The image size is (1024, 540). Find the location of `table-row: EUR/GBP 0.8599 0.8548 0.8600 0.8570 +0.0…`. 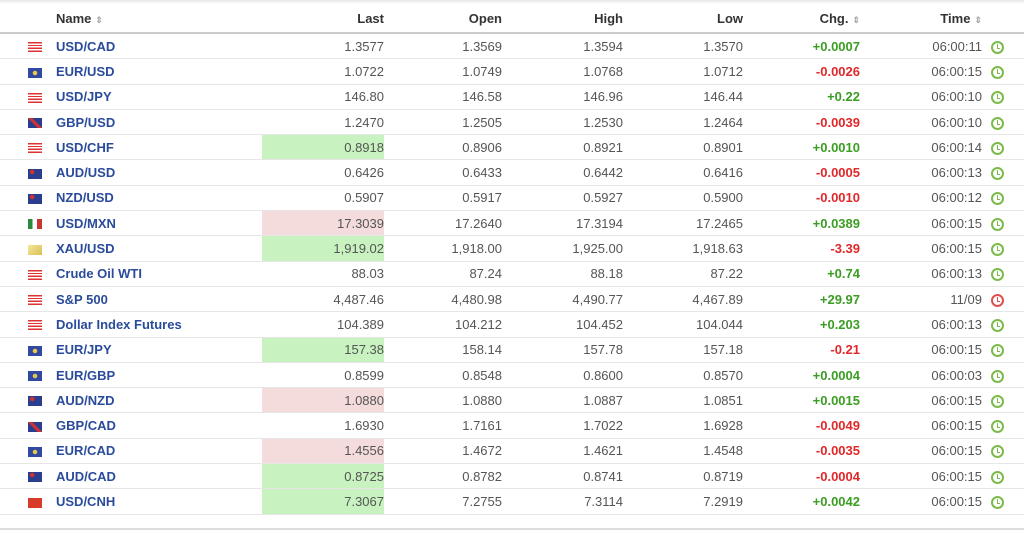

table-row: EUR/GBP 0.8599 0.8548 0.8600 0.8570 +0.0… is located at coordinates (512, 375).